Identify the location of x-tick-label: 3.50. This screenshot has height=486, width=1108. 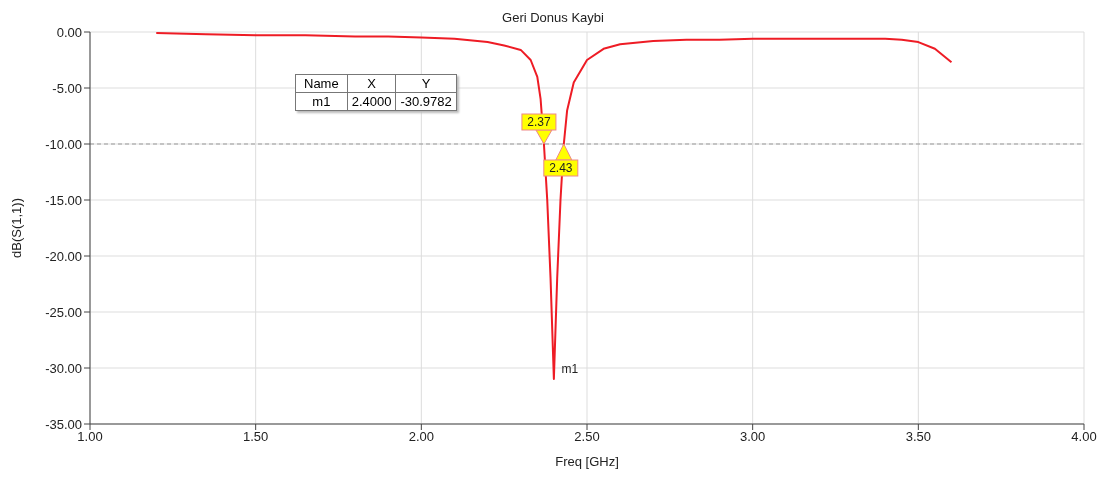
(918, 437).